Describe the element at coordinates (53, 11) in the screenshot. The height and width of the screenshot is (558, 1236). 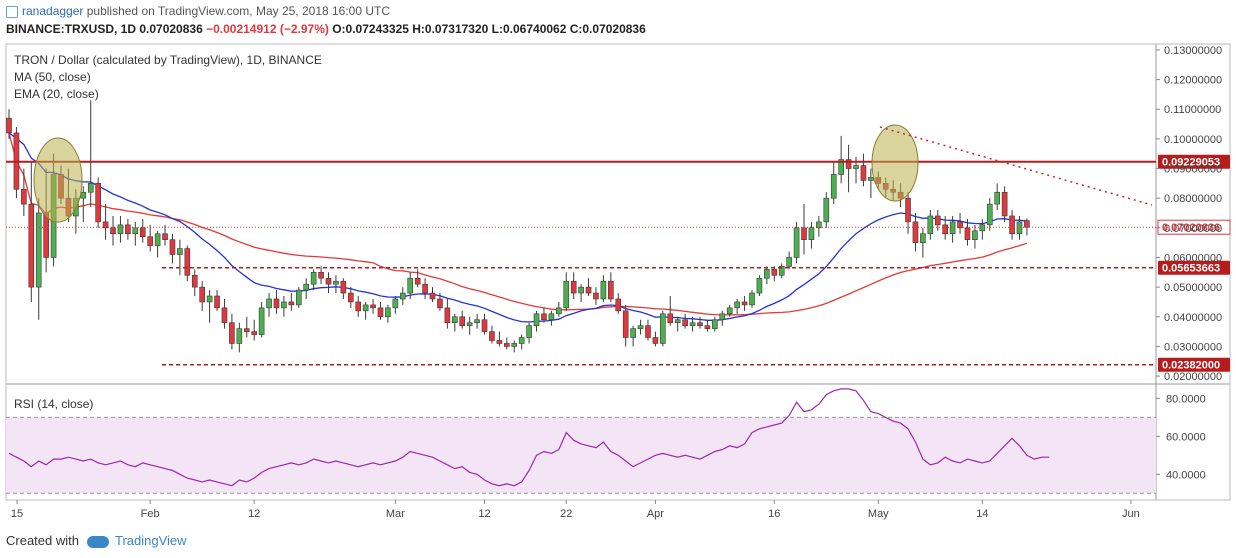
I see `author-link: ranadagger` at that location.